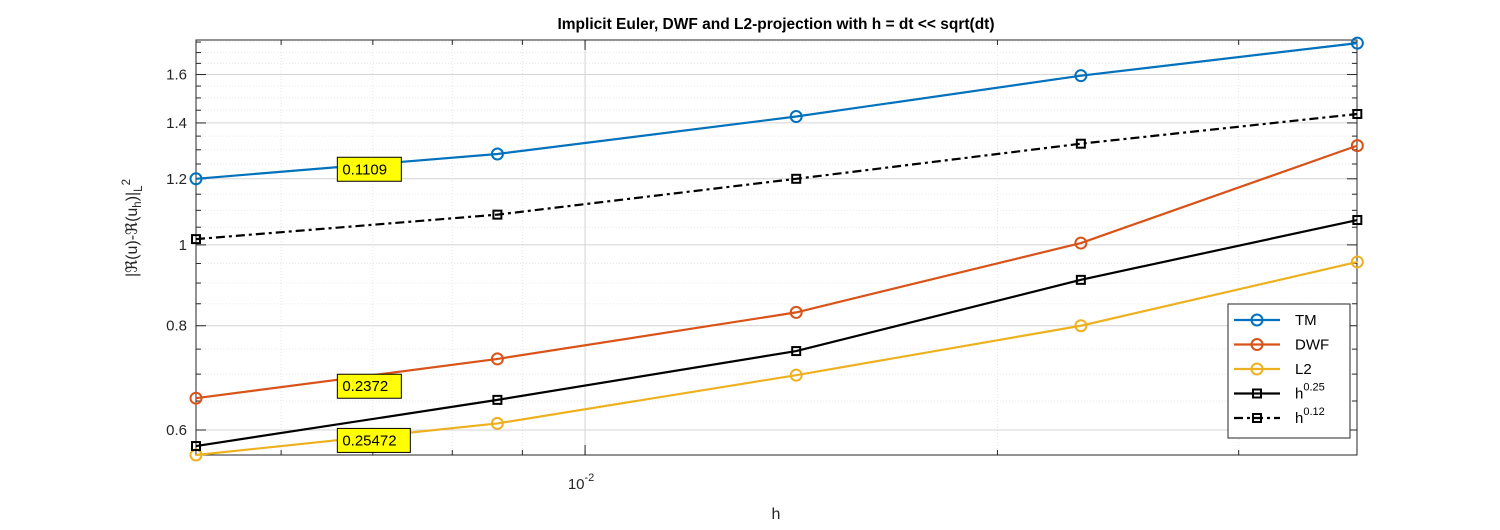 This screenshot has height=530, width=1500. I want to click on annotation-label: 0.1109, so click(364, 169).